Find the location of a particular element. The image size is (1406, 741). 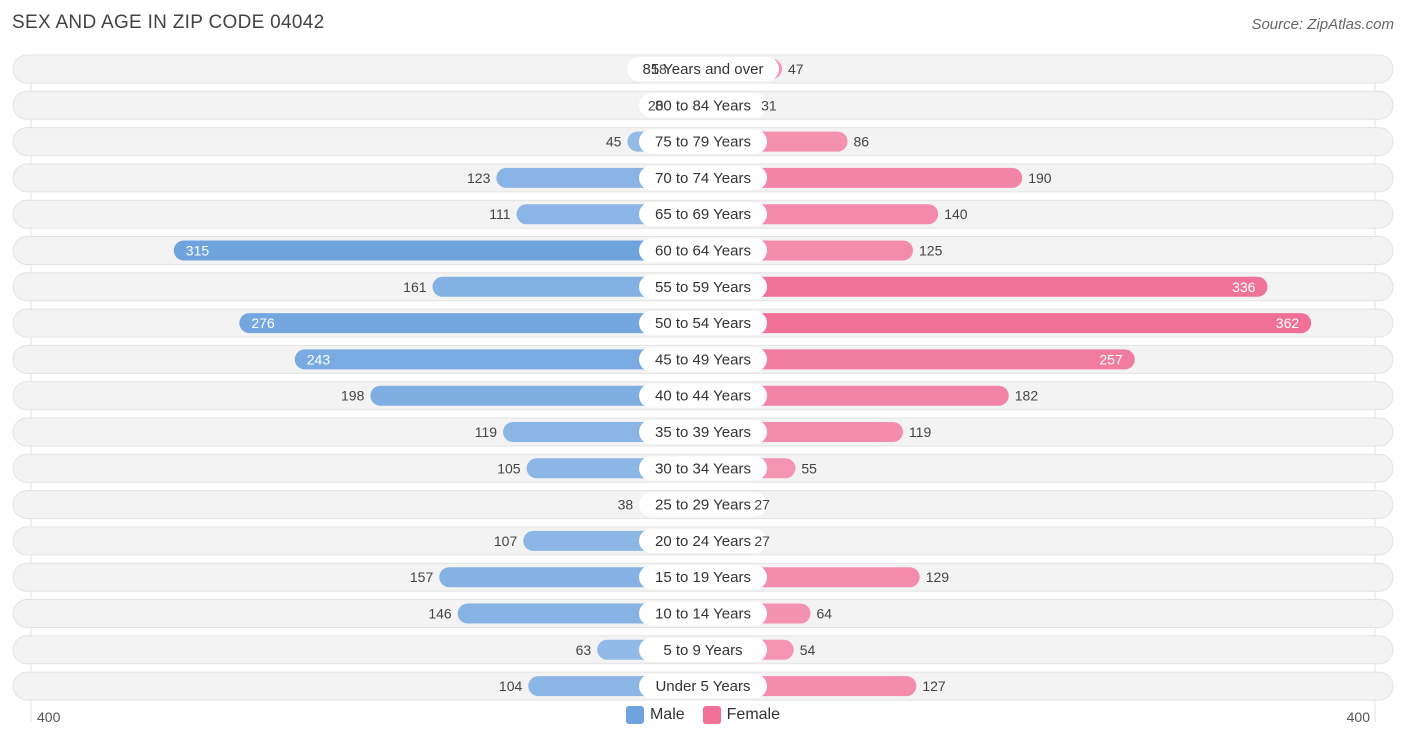

legend-label-female: Female is located at coordinates (753, 714).